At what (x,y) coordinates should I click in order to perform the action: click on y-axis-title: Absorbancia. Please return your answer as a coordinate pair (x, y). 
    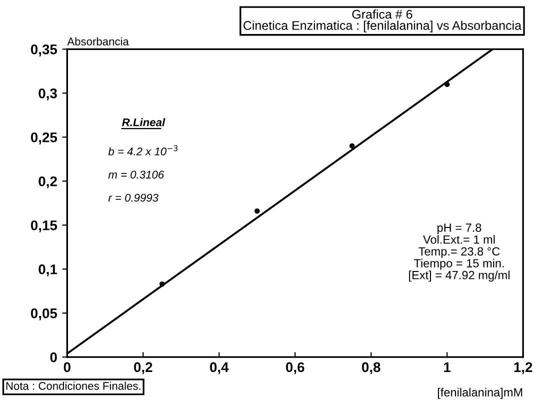
    Looking at the image, I should click on (98, 41).